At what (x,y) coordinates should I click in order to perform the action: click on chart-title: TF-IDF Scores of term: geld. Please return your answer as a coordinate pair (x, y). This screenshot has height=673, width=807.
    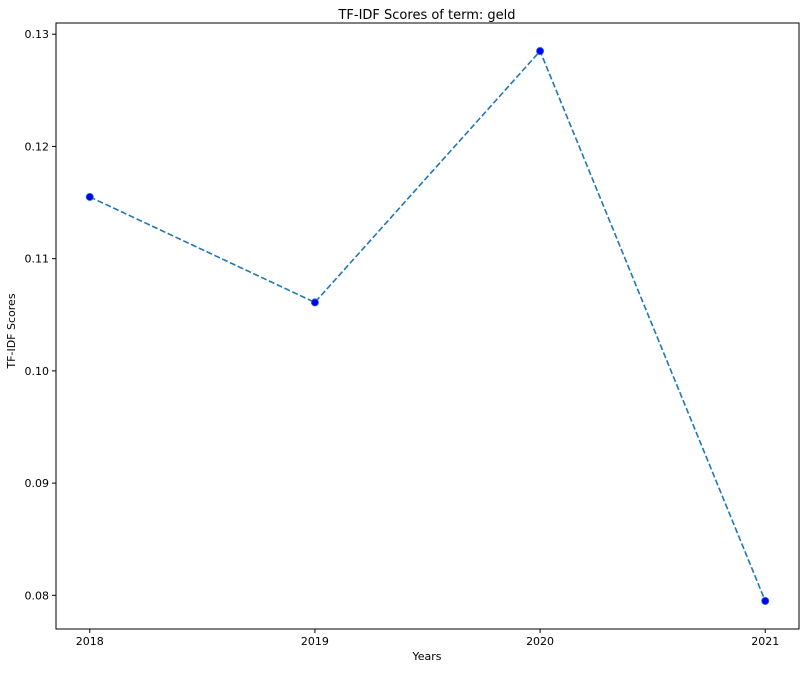
    Looking at the image, I should click on (426, 15).